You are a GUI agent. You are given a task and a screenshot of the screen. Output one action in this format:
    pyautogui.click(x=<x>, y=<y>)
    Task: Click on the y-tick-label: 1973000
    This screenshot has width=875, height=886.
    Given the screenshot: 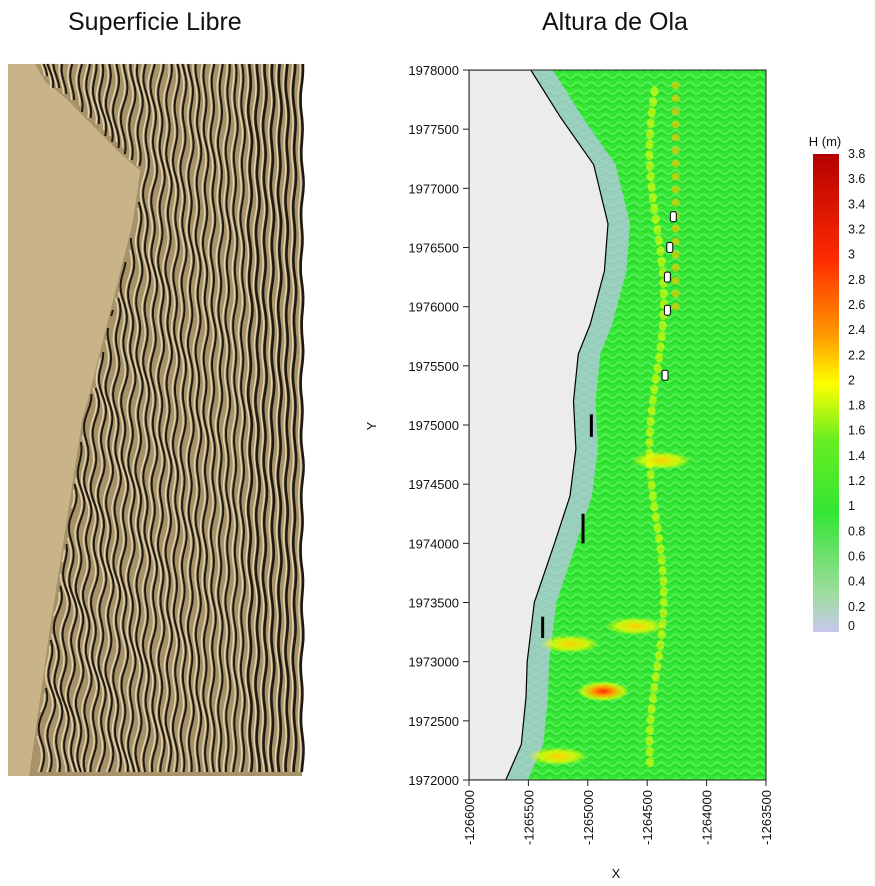 What is the action you would take?
    pyautogui.click(x=433, y=662)
    